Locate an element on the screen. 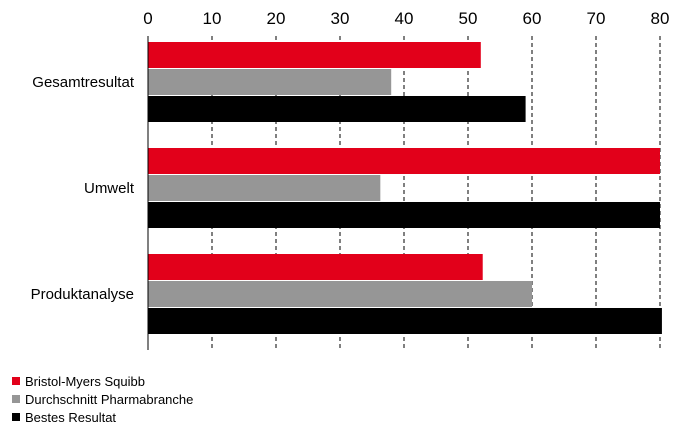  x-tick-label: 10 is located at coordinates (212, 18).